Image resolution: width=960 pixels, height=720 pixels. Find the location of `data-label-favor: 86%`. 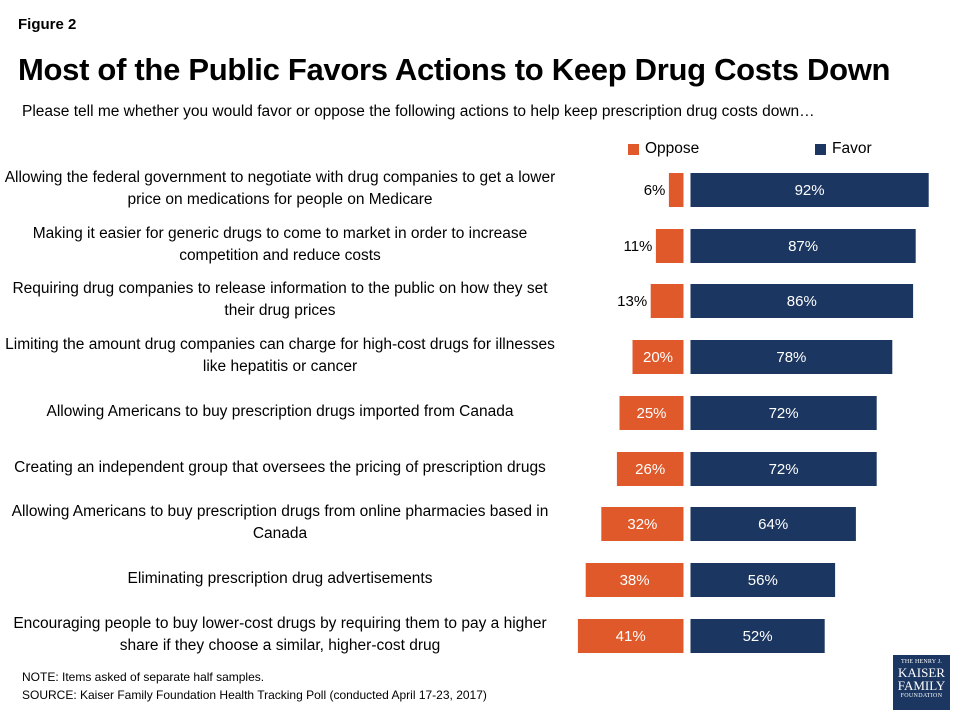

data-label-favor: 86% is located at coordinates (802, 301).